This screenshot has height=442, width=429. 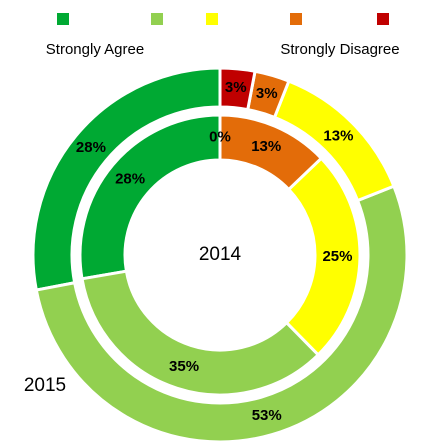 What do you see at coordinates (220, 254) in the screenshot?
I see `series-label: 2014` at bounding box center [220, 254].